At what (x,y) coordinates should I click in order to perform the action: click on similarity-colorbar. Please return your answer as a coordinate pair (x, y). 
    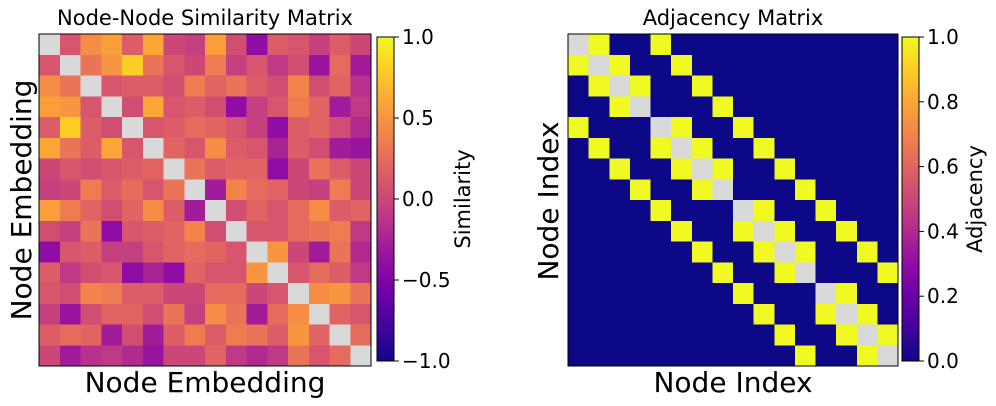
    Looking at the image, I should click on (385, 199).